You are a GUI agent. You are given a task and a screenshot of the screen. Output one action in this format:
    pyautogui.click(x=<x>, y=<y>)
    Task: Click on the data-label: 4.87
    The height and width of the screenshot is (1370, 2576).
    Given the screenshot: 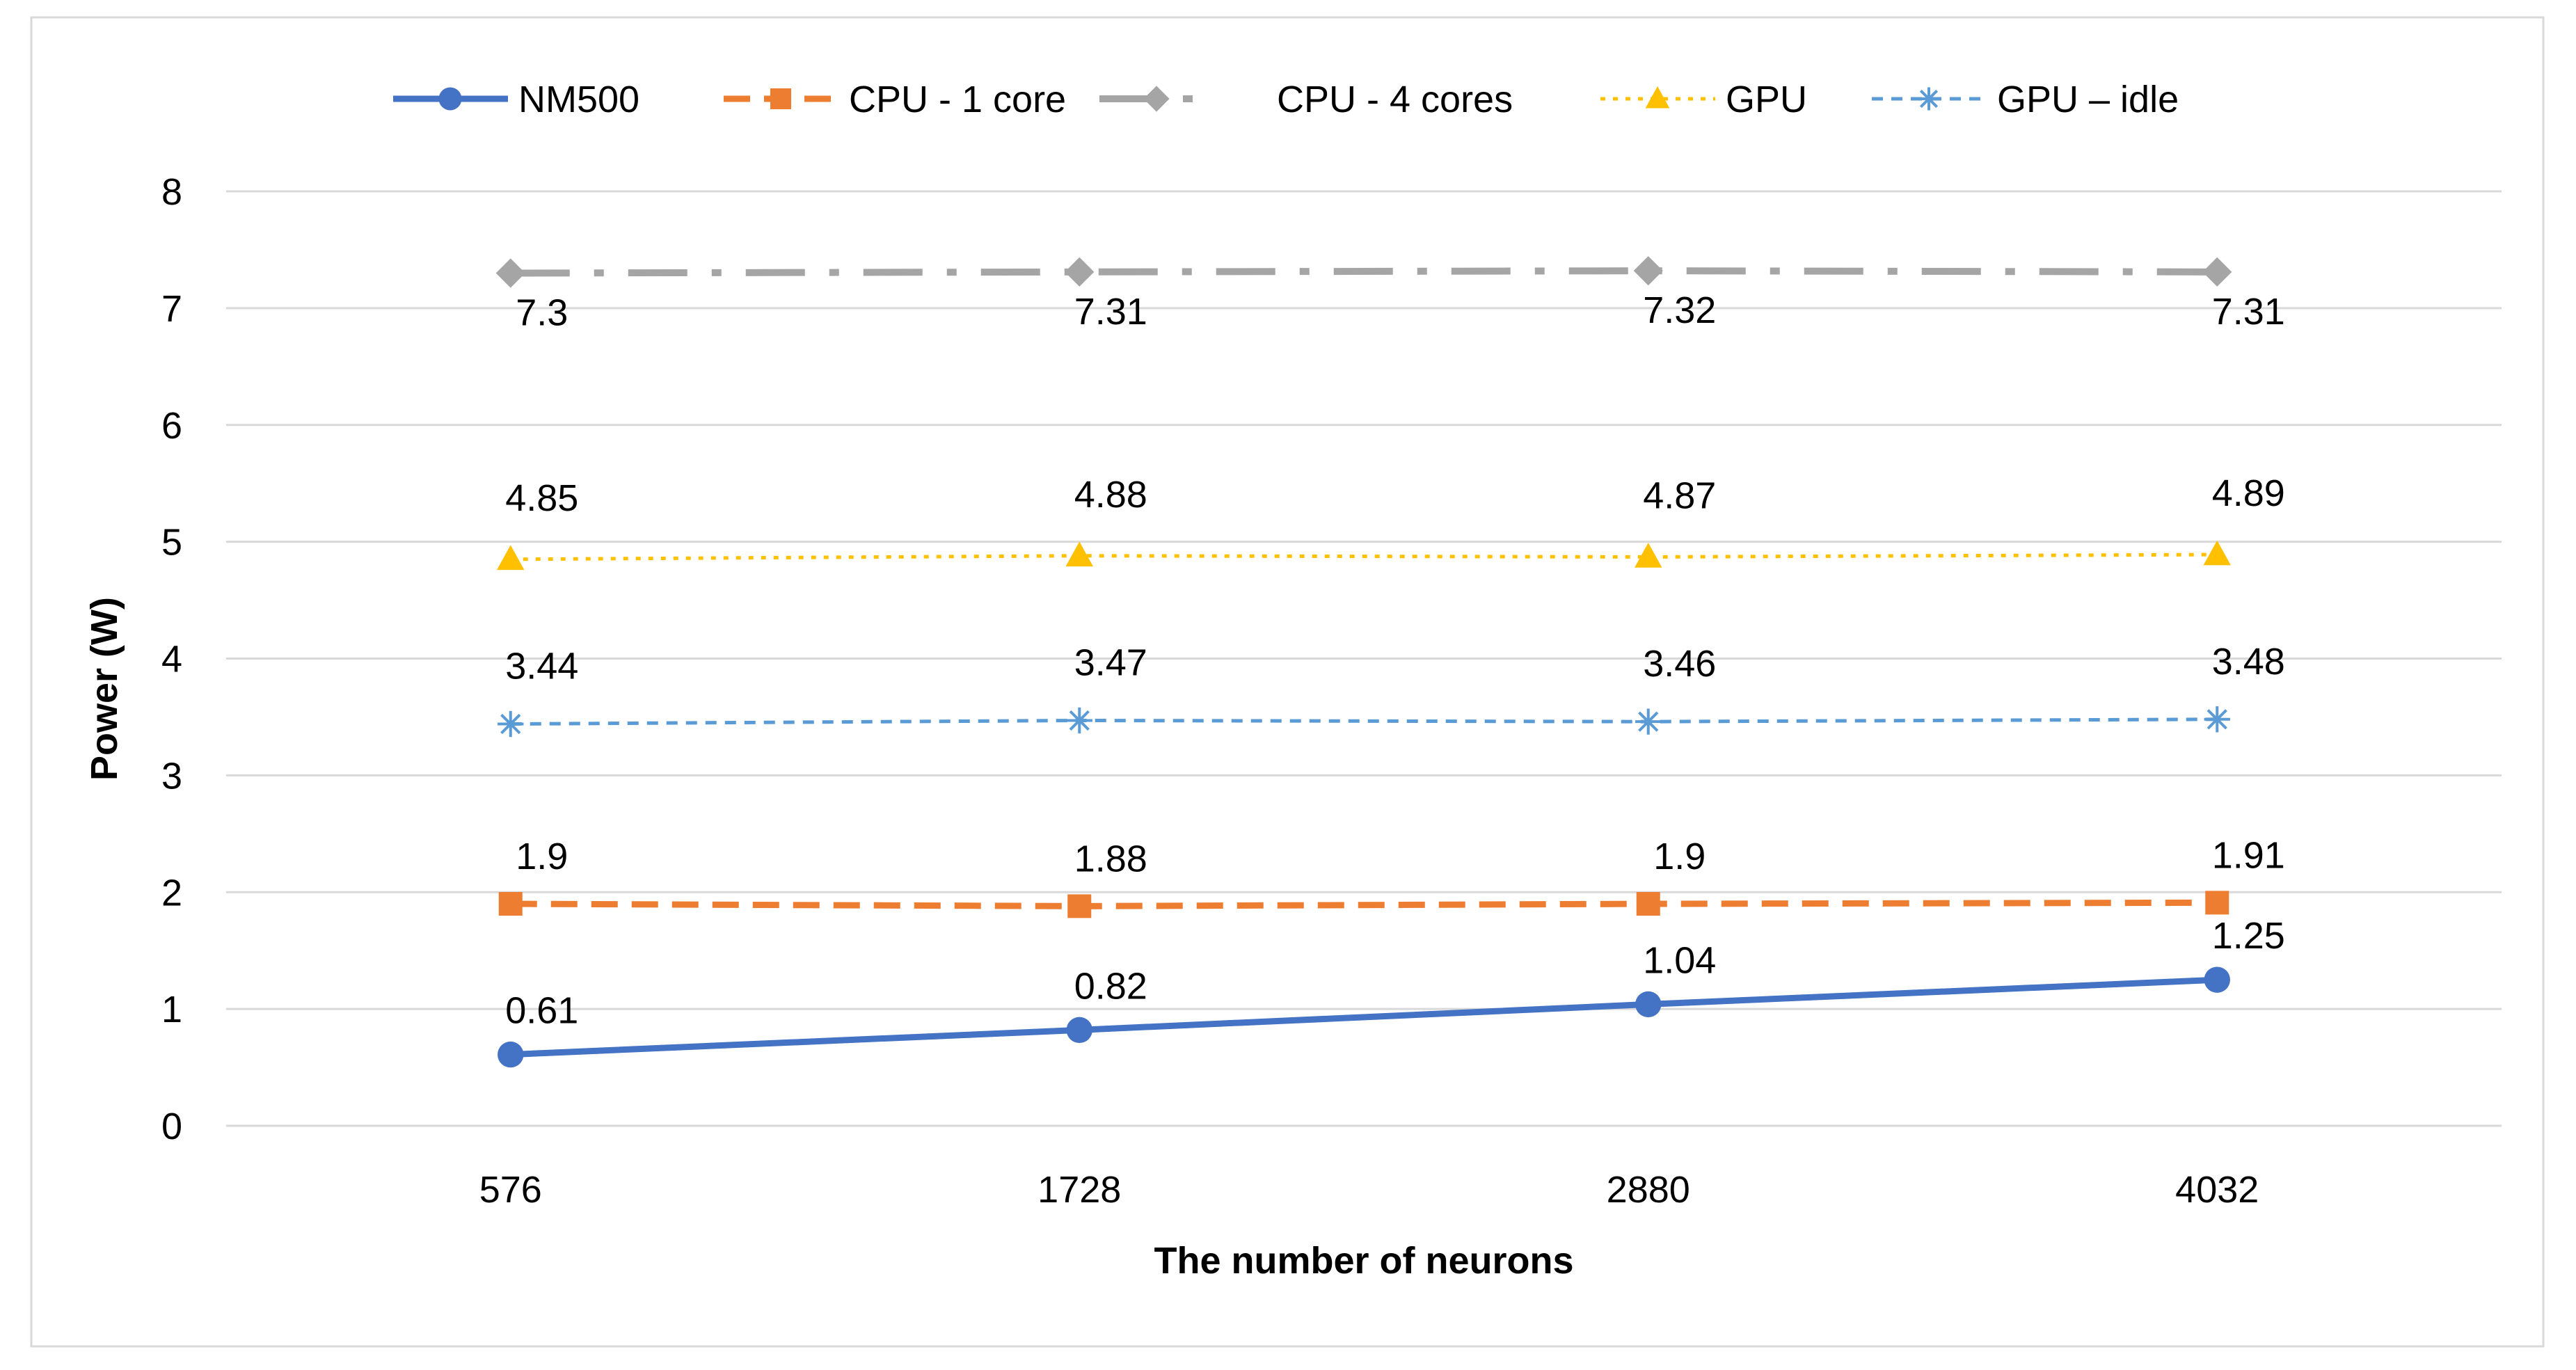 What is the action you would take?
    pyautogui.click(x=1679, y=495)
    